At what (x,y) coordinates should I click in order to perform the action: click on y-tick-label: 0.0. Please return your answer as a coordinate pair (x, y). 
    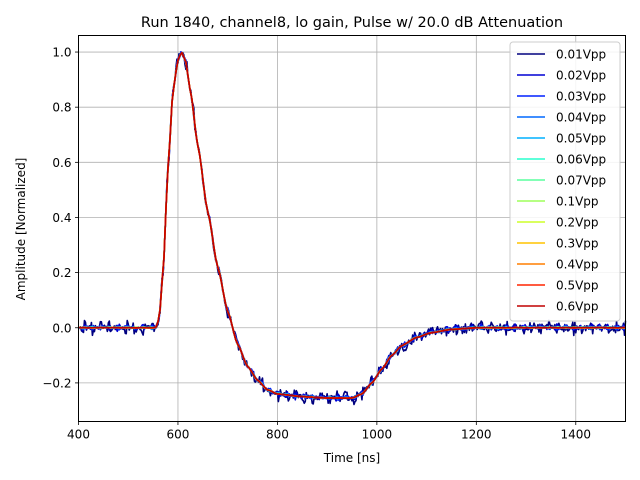
    Looking at the image, I should click on (61, 328).